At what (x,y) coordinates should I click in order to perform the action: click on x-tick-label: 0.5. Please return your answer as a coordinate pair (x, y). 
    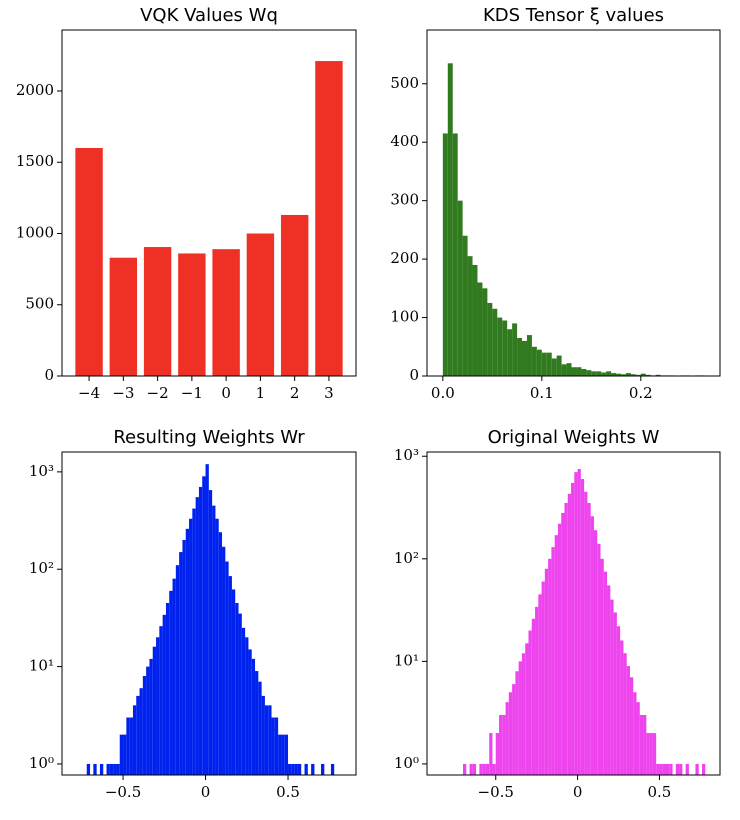
    Looking at the image, I should click on (660, 792).